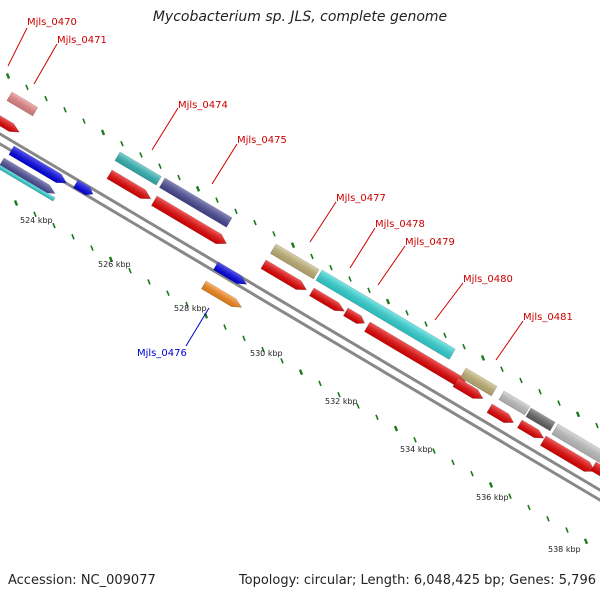 The height and width of the screenshot is (600, 600). Describe the element at coordinates (300, 17) in the screenshot. I see `map-title: Mycobacterium sp. JLS, complete genome` at that location.